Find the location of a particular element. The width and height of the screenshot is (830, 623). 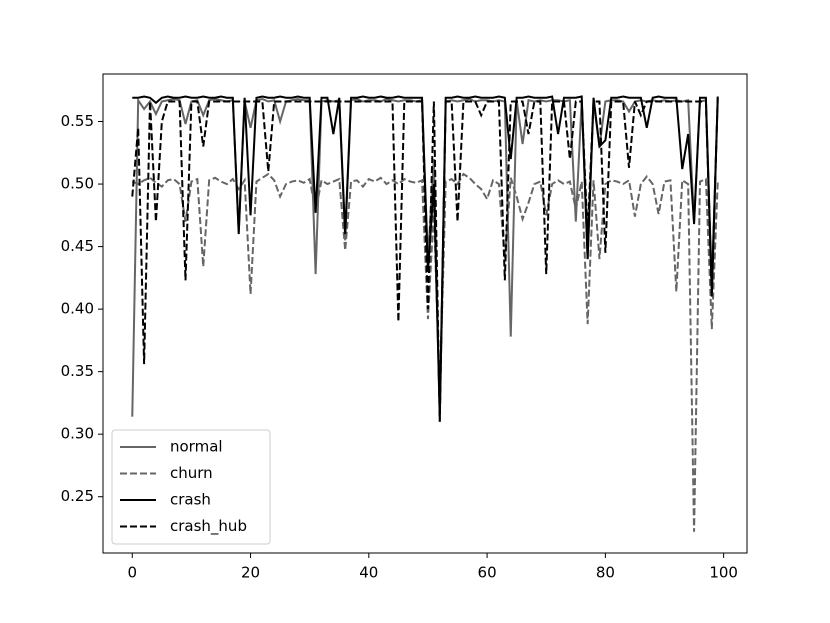

legend-label: churn is located at coordinates (191, 473).